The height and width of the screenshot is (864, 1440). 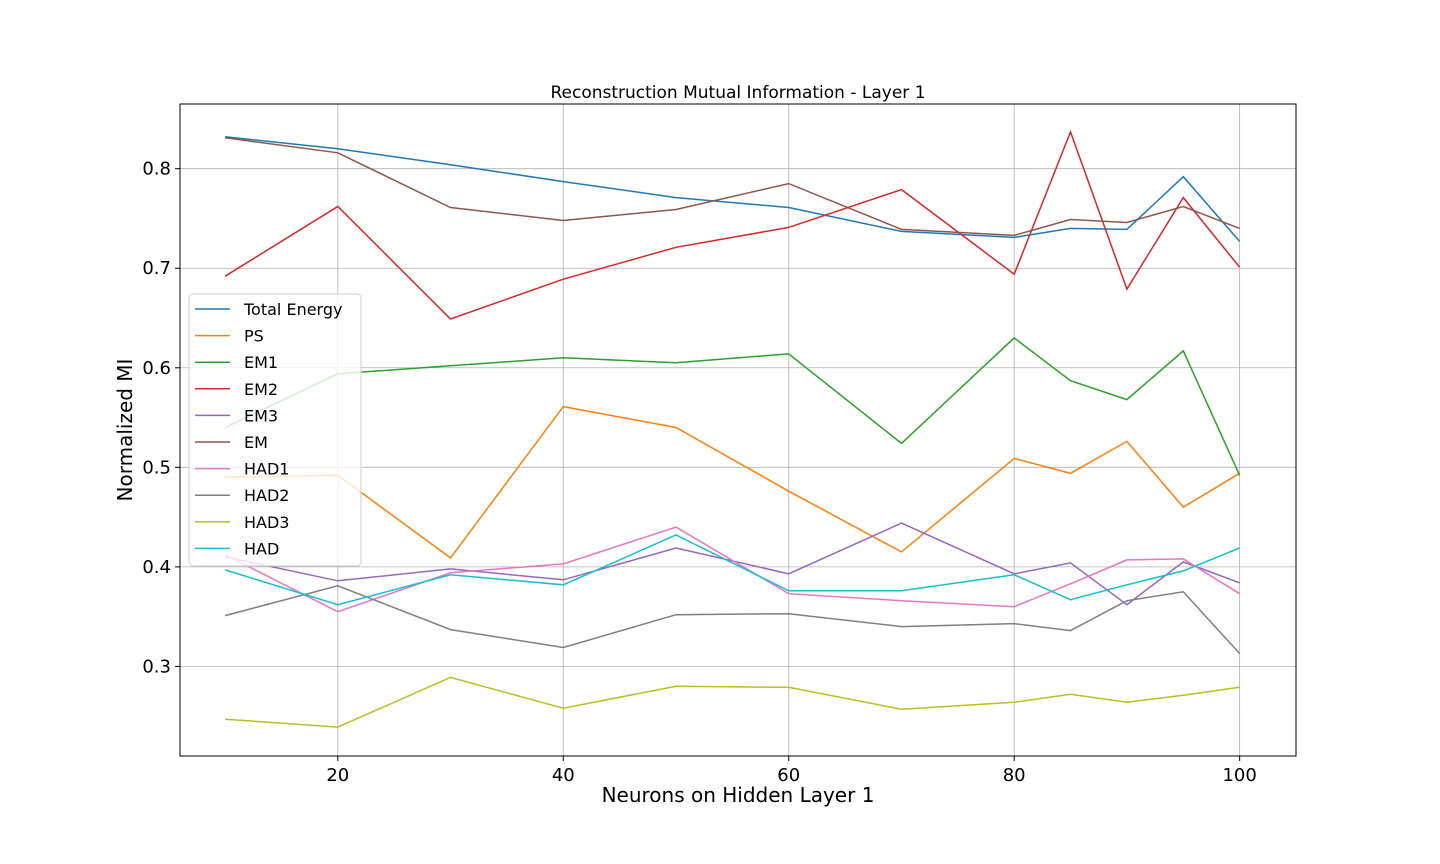 What do you see at coordinates (563, 775) in the screenshot?
I see `x-tick-label: 40` at bounding box center [563, 775].